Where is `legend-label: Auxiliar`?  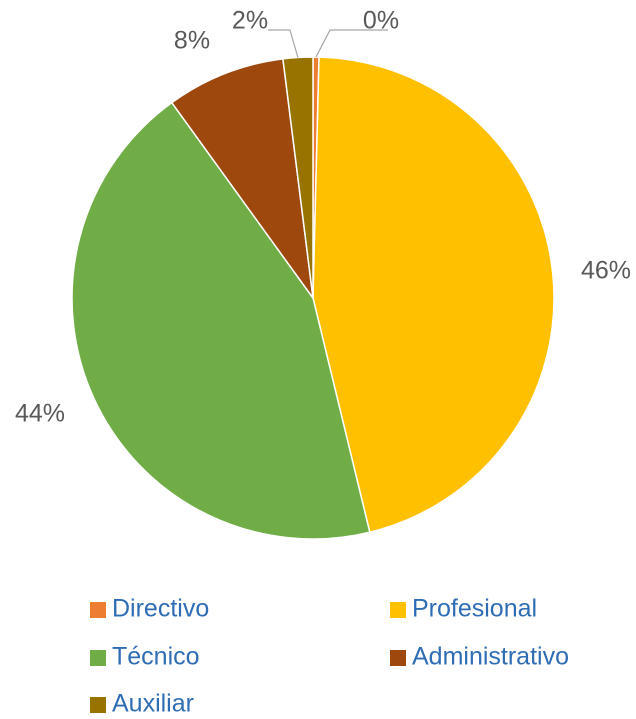 legend-label: Auxiliar is located at coordinates (153, 704).